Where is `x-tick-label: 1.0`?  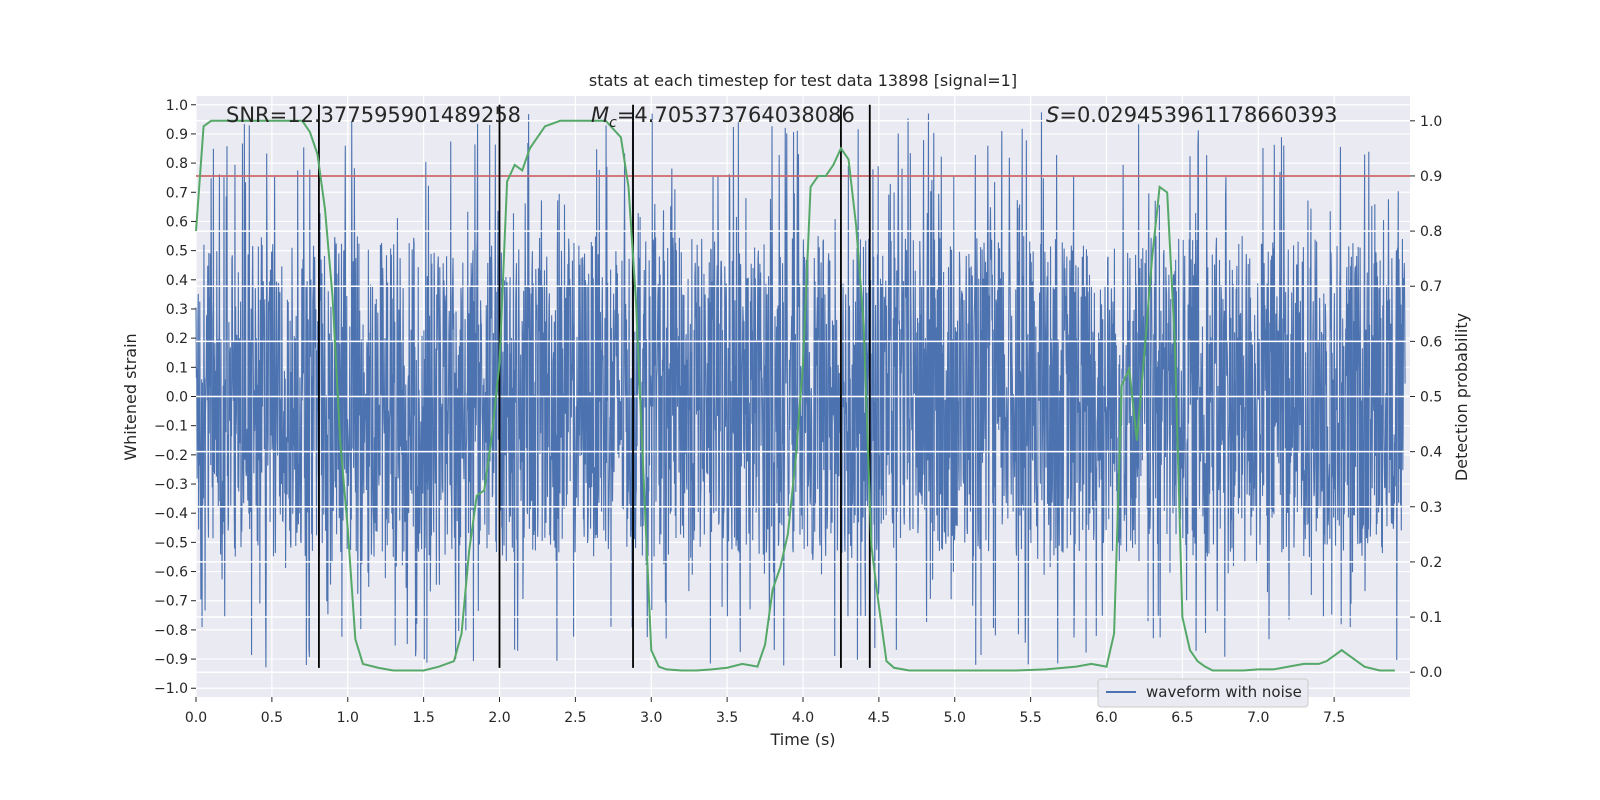
x-tick-label: 1.0 is located at coordinates (348, 718).